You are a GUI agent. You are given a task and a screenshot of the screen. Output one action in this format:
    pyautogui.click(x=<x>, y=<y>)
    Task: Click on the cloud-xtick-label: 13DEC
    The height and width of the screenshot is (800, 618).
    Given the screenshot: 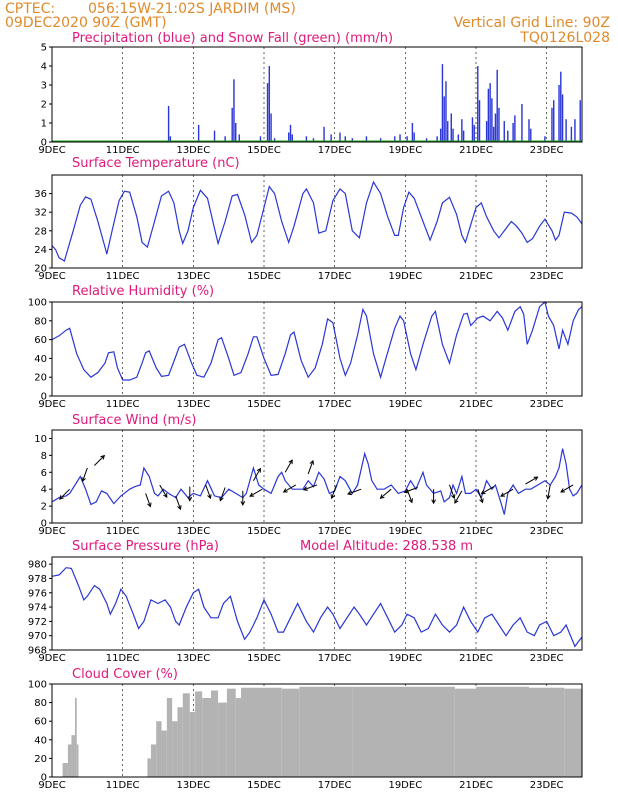 What is the action you would take?
    pyautogui.click(x=193, y=785)
    